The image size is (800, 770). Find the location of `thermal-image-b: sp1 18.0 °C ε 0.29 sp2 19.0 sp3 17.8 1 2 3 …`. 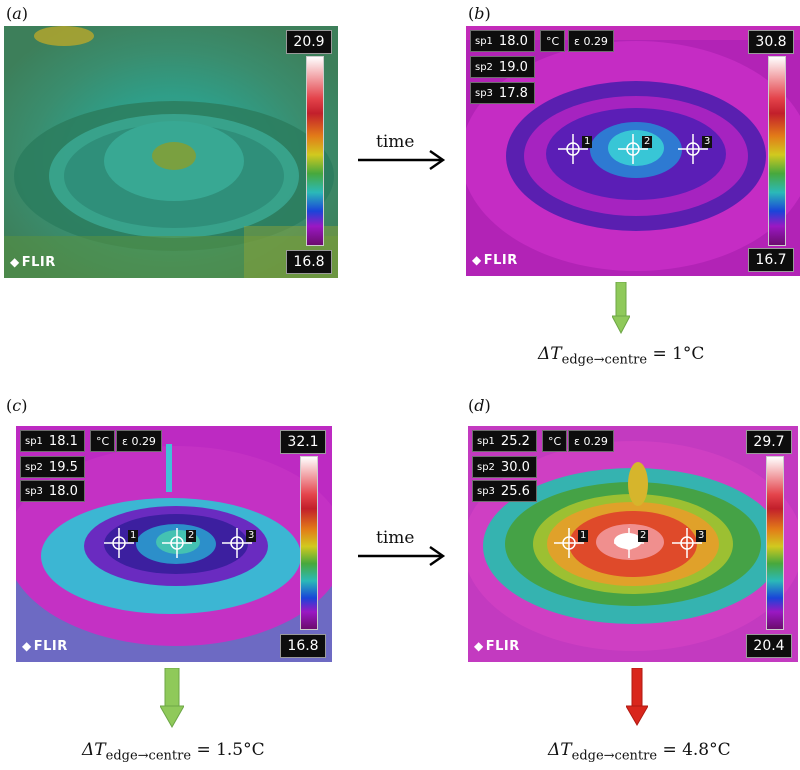

thermal-image-b: sp1 18.0 °C ε 0.29 sp2 19.0 sp3 17.8 1 2 3 … is located at coordinates (633, 151).